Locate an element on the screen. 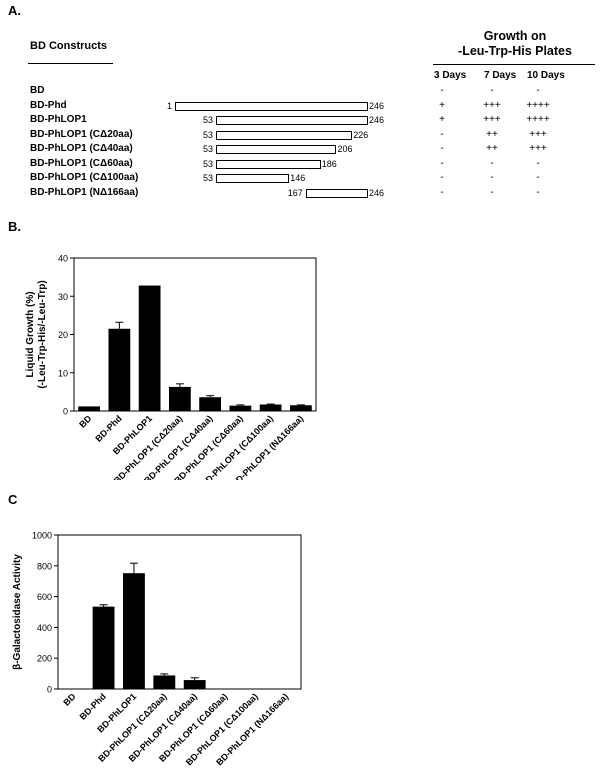  growth-header-line1: Growth on is located at coordinates (515, 36).